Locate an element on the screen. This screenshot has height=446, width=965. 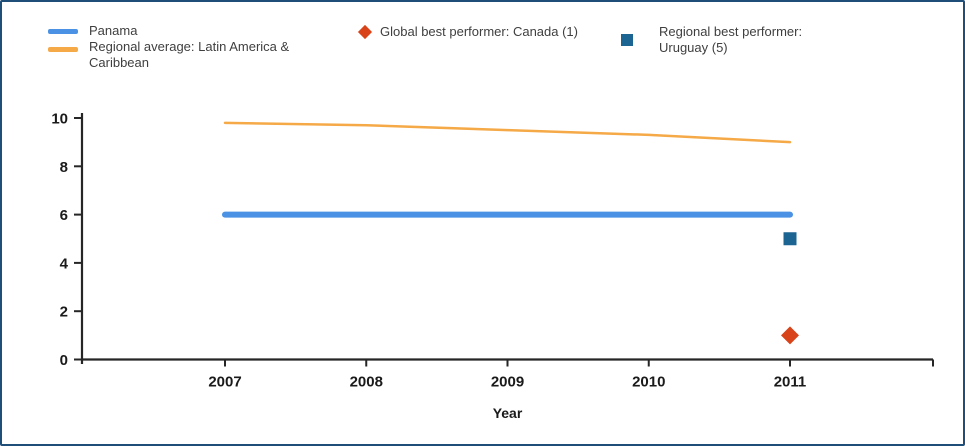
x-tick-label: 2009 is located at coordinates (507, 382).